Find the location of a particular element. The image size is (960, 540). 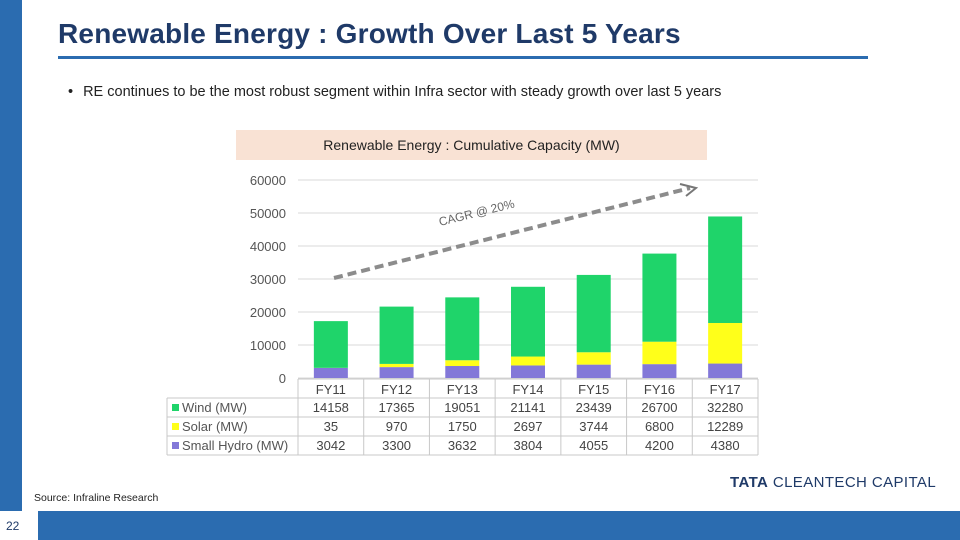

left-accent-bar is located at coordinates (11, 270).